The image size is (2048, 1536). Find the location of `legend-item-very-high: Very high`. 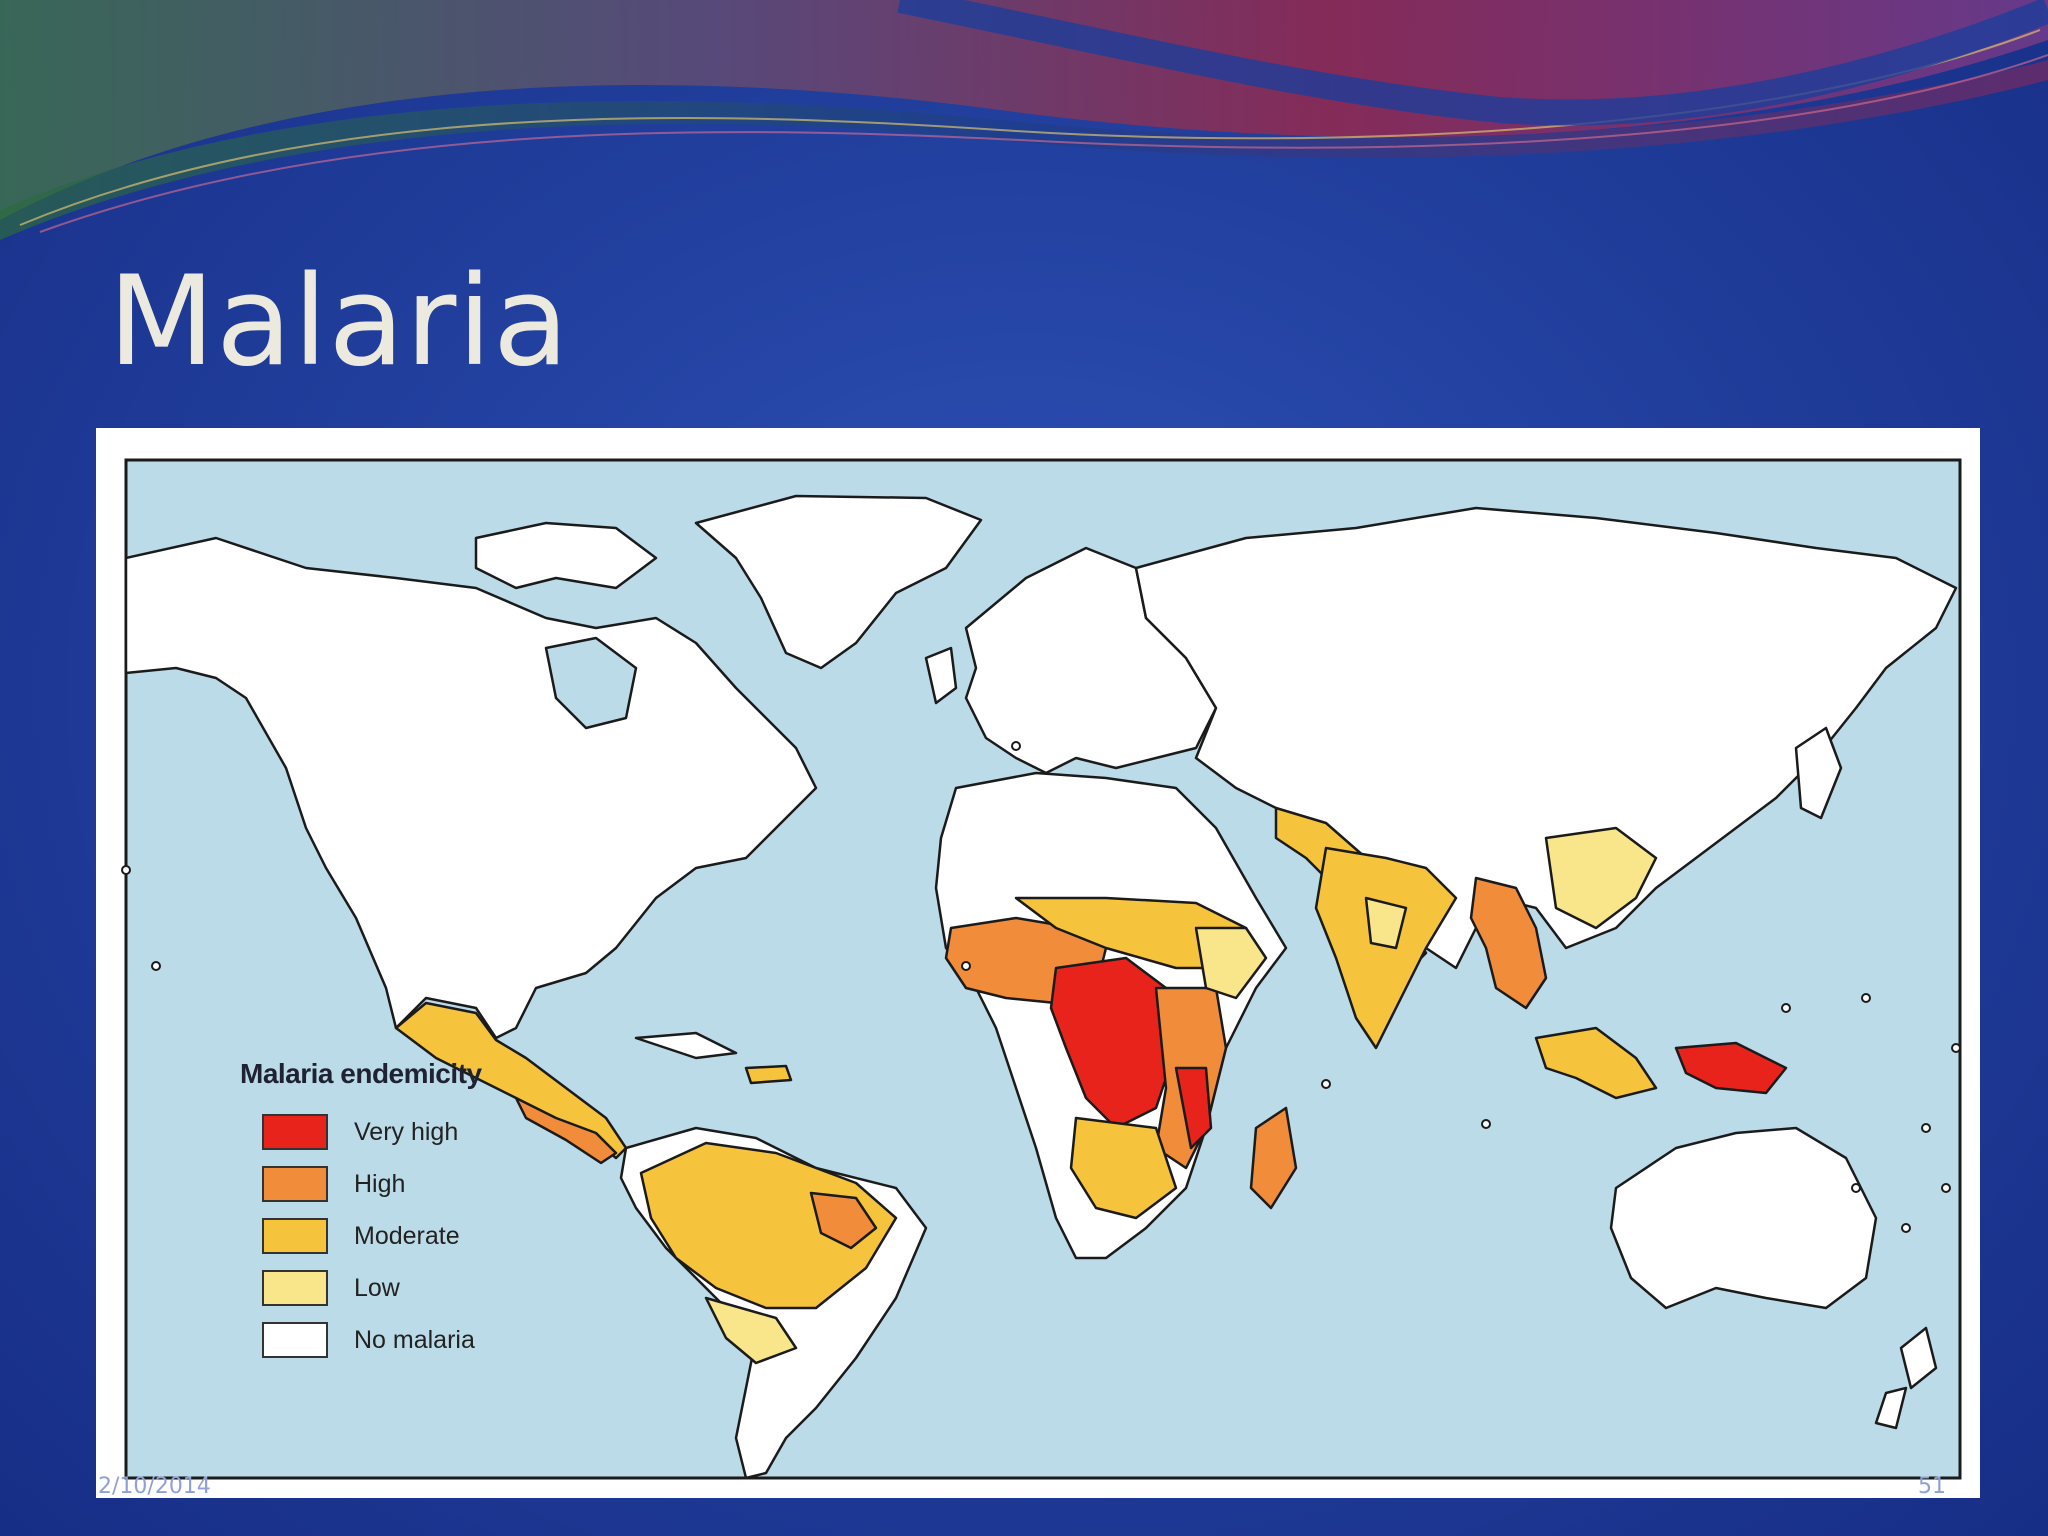

legend-item-very-high: Very high is located at coordinates (400, 1132).